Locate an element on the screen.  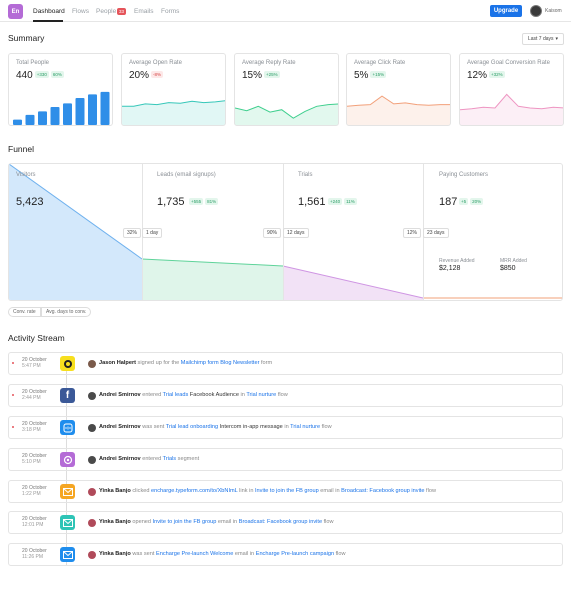
stage-paying-label: Paying Customers is located at coordinates (464, 175).